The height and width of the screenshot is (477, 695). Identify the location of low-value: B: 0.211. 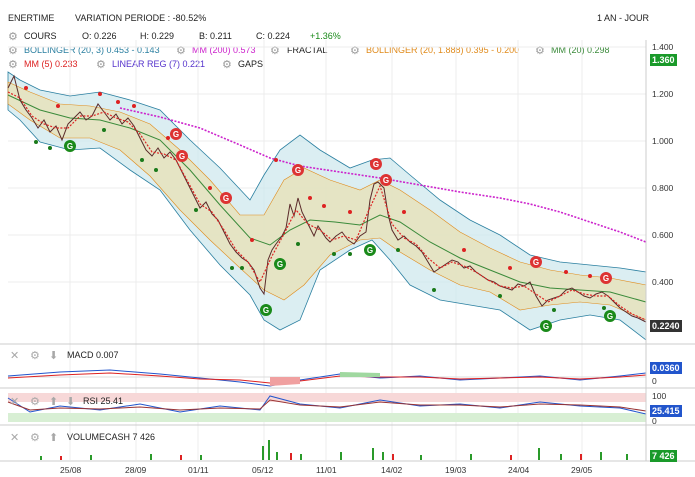
(215, 36).